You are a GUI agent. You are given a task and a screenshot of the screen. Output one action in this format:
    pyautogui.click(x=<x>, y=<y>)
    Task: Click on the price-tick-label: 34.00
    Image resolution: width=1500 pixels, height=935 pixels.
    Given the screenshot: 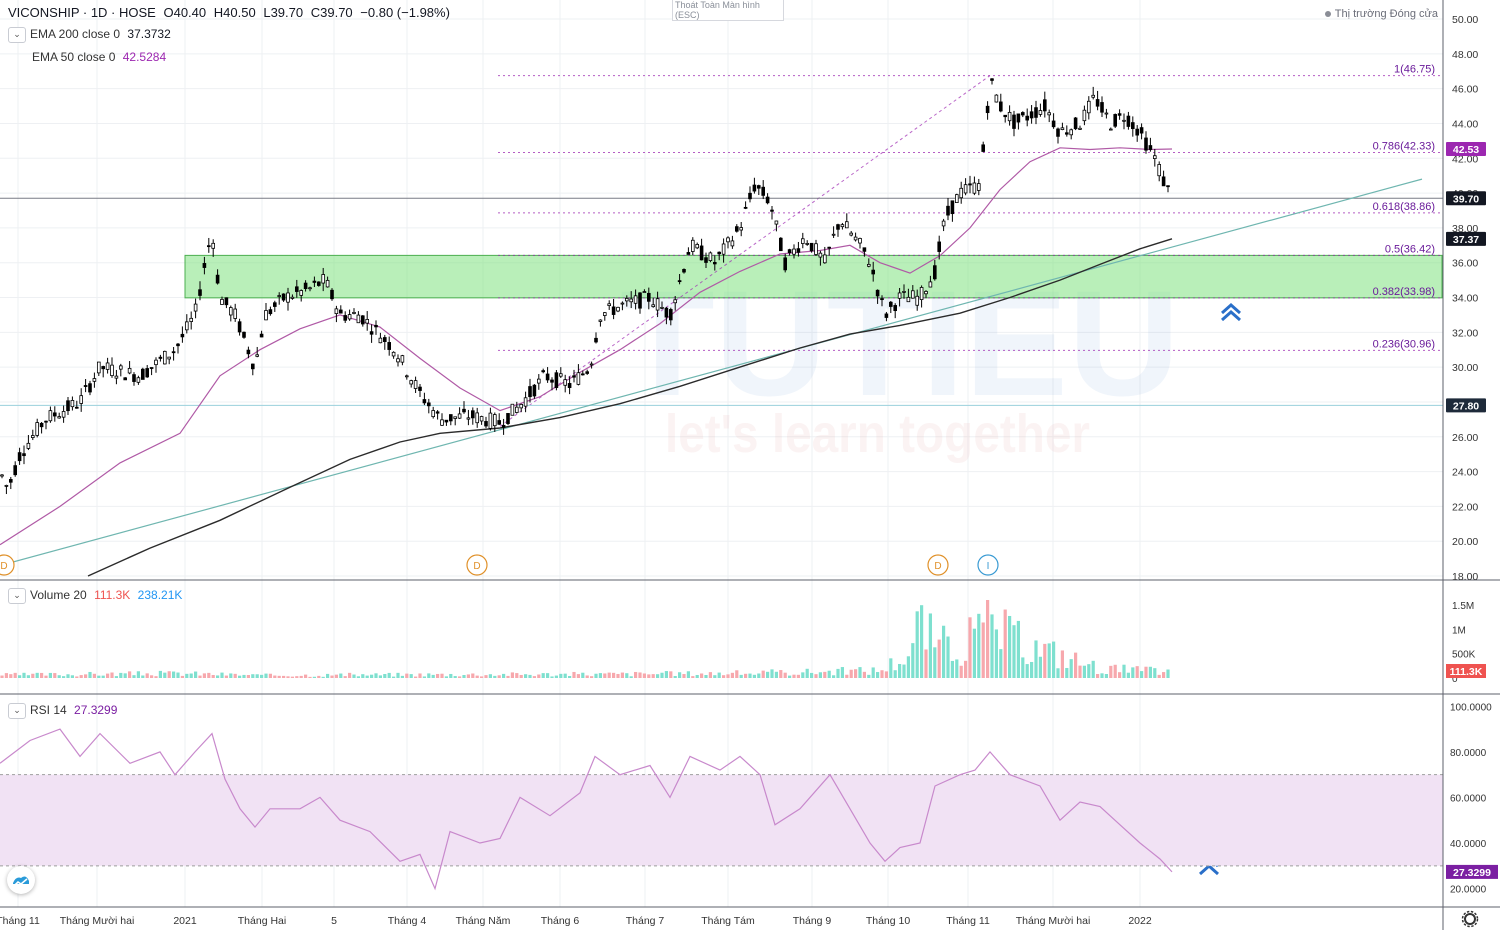 What is the action you would take?
    pyautogui.click(x=1465, y=299)
    